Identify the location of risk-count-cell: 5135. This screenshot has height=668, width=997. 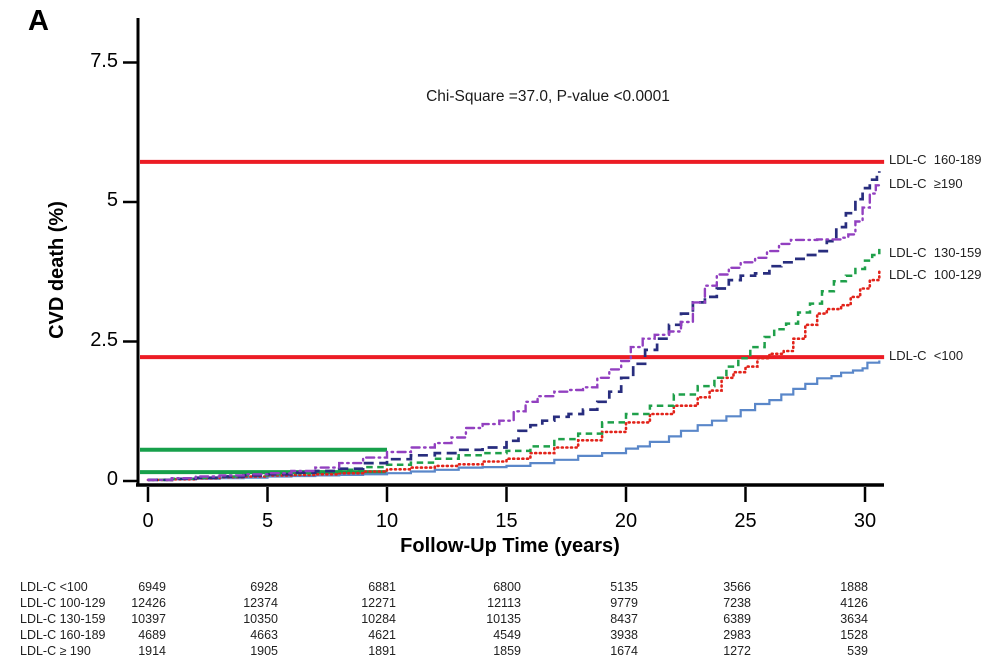
(624, 587).